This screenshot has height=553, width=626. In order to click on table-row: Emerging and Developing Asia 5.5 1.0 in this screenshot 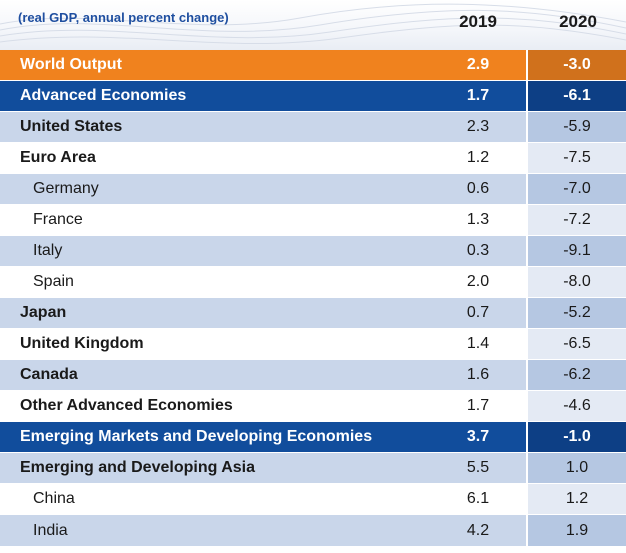, I will do `click(313, 468)`.